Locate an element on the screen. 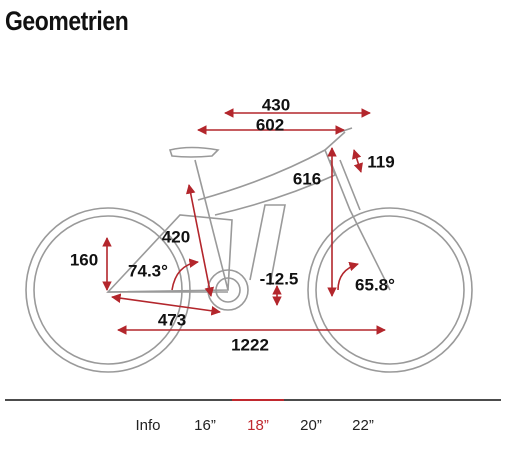 This screenshot has width=506, height=472. dimension-label: 602 is located at coordinates (270, 124).